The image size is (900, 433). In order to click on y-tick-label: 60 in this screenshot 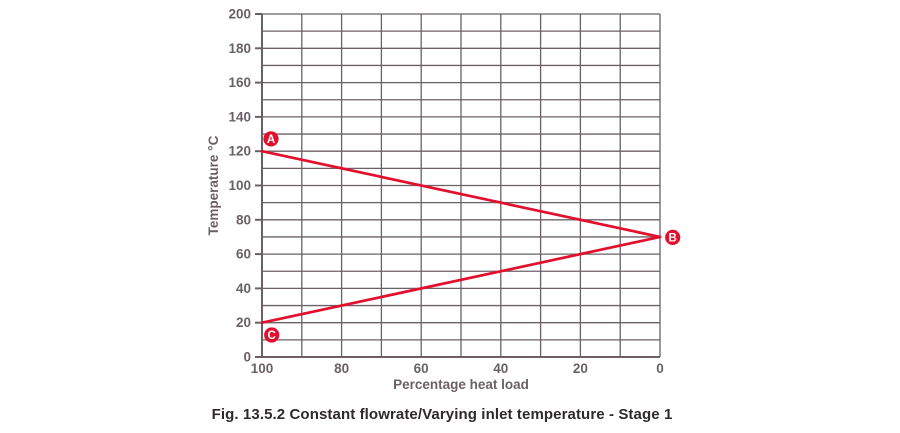, I will do `click(243, 254)`.